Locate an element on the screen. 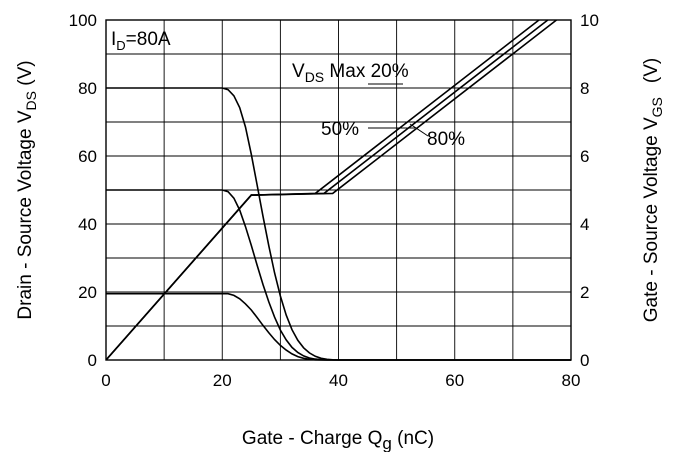 The width and height of the screenshot is (680, 452). x-tick-label: 20 is located at coordinates (222, 380).